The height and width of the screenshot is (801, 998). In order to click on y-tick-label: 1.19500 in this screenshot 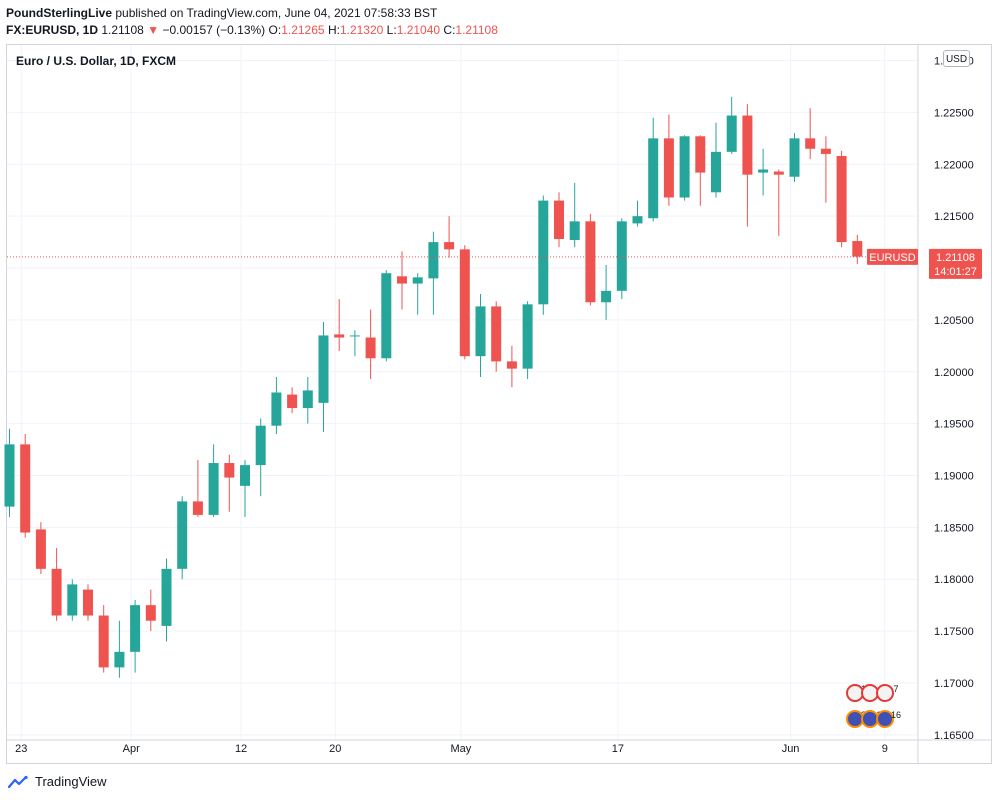, I will do `click(954, 425)`.